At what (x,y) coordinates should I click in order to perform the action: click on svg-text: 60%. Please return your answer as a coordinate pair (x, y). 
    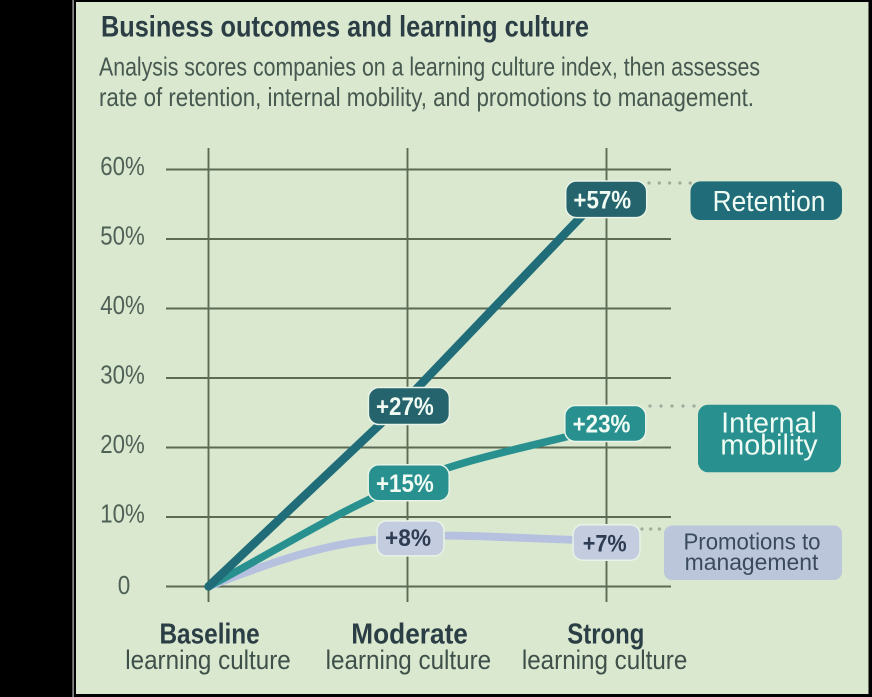
    Looking at the image, I should click on (122, 166).